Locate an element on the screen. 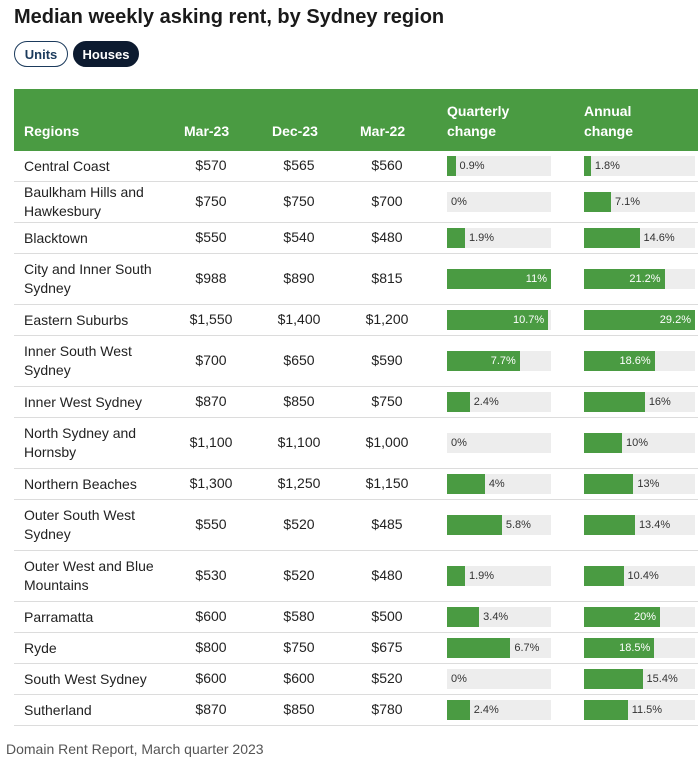  annual-bar-track: 21.2% is located at coordinates (639, 279).